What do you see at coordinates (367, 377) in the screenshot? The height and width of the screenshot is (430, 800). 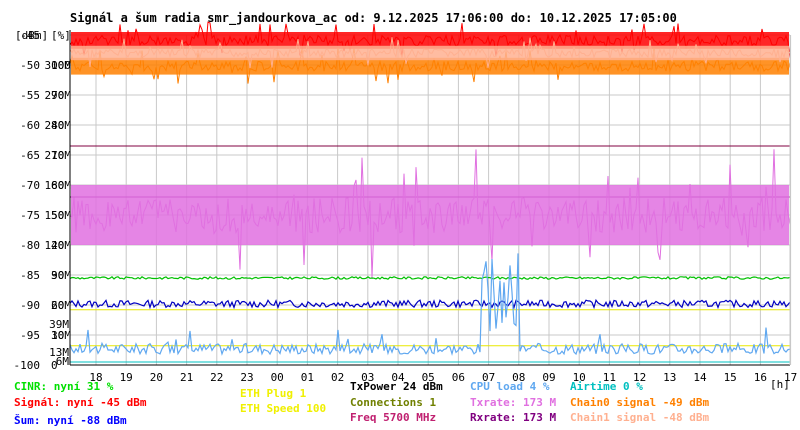 I see `x-tick-label: 03` at bounding box center [367, 377].